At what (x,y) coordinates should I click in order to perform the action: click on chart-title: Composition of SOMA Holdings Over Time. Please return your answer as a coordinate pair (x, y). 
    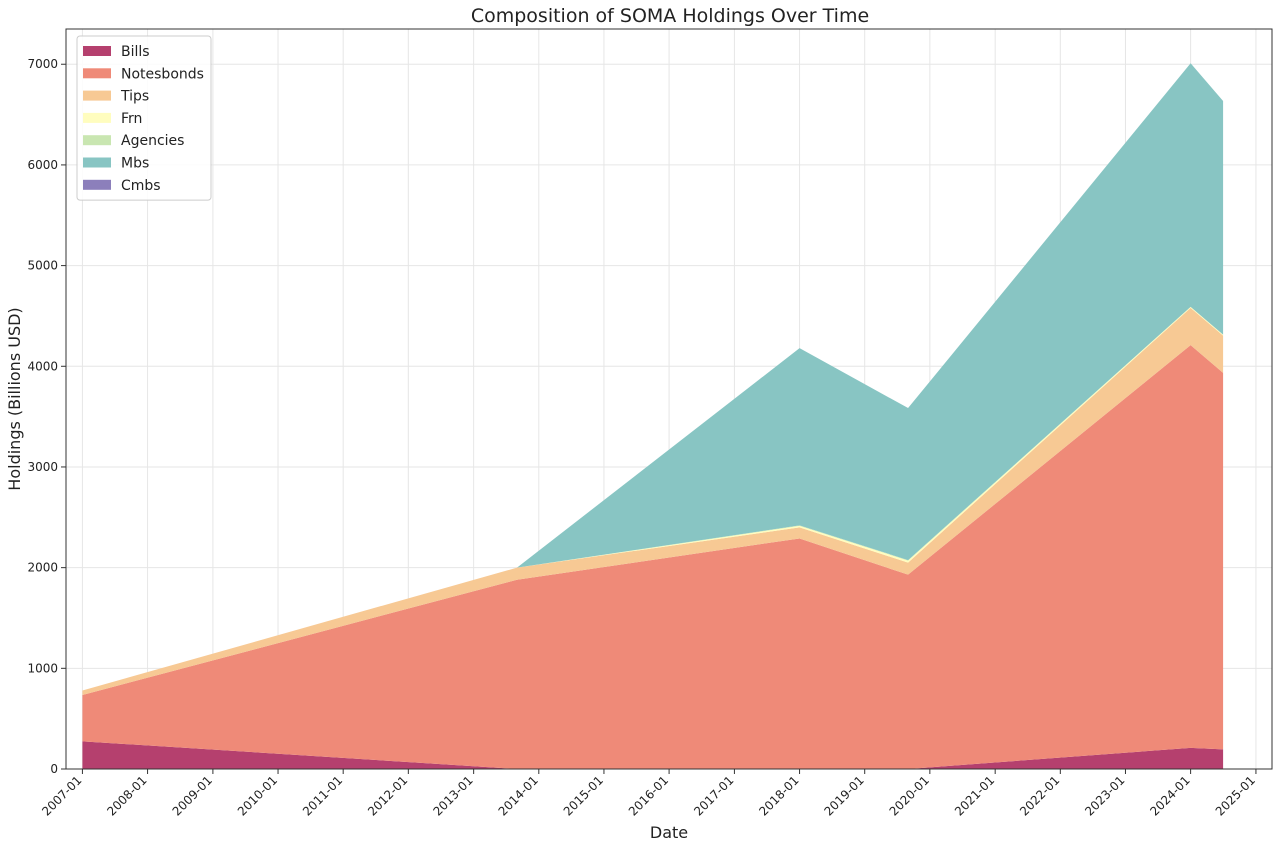
    Looking at the image, I should click on (670, 16).